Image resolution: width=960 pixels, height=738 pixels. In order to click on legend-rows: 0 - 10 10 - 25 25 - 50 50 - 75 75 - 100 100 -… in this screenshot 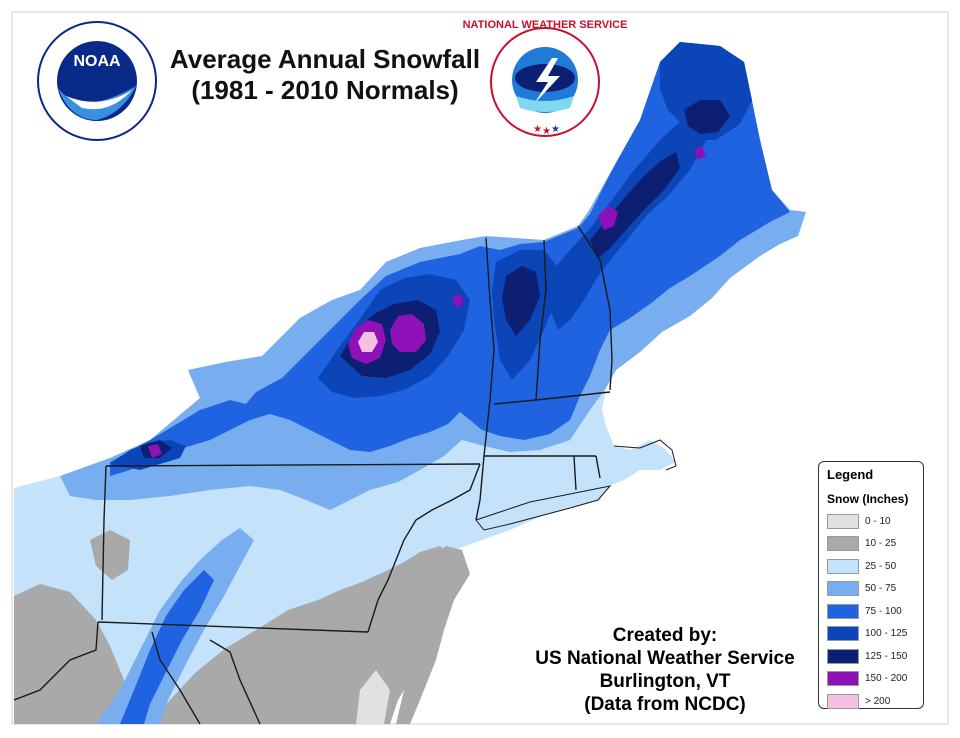, I will do `click(871, 611)`.